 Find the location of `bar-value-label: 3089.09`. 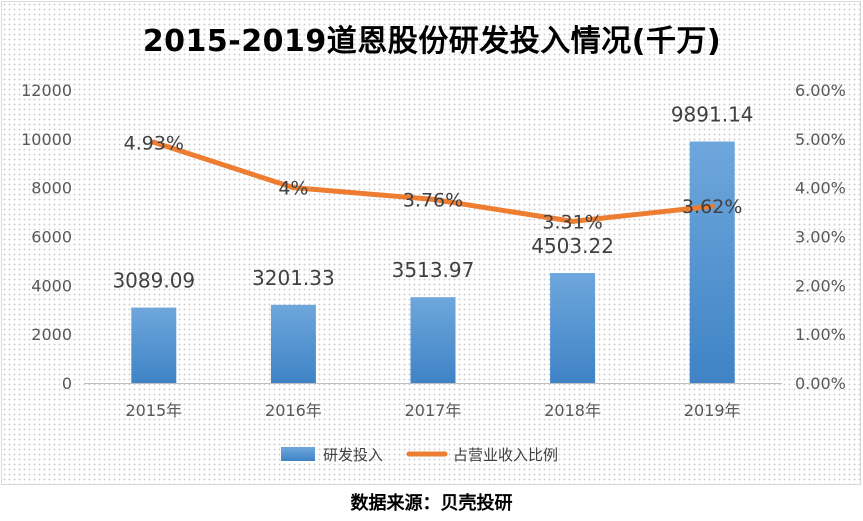

bar-value-label: 3089.09 is located at coordinates (153, 281).